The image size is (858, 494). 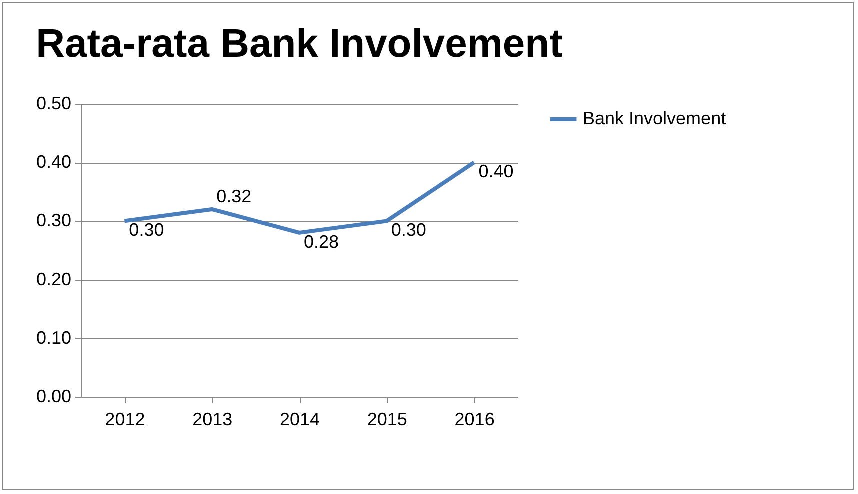 I want to click on data-label: 0.28, so click(x=322, y=242).